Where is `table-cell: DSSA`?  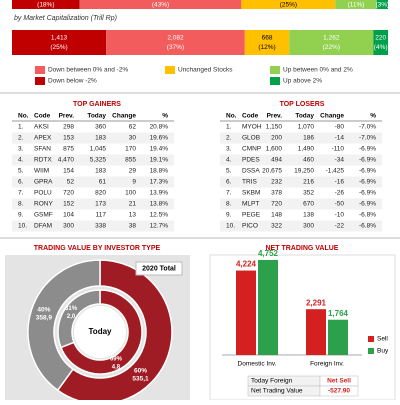
table-cell: DSSA is located at coordinates (251, 171).